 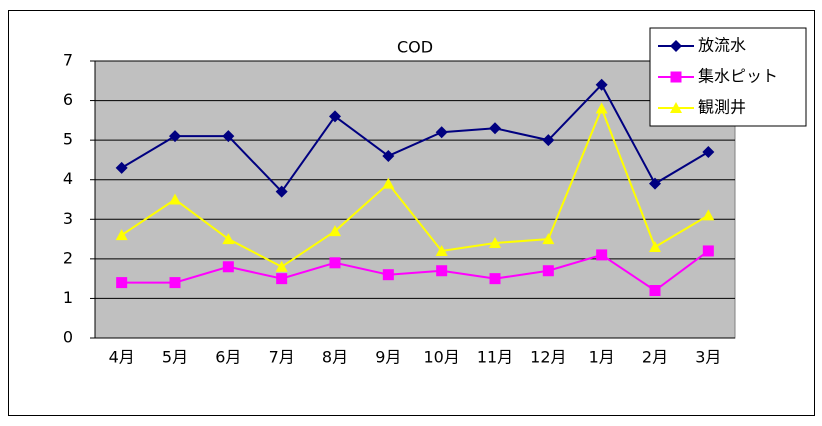 What do you see at coordinates (602, 357) in the screenshot?
I see `x-tick-label: 1月` at bounding box center [602, 357].